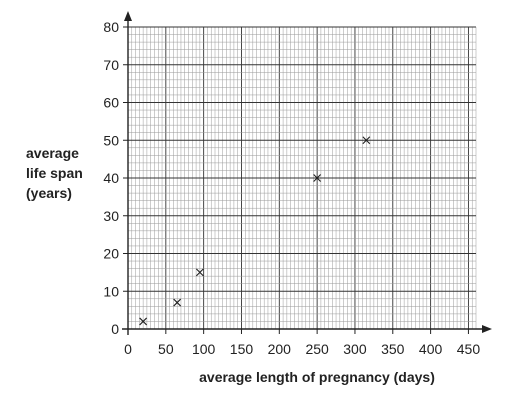 Image resolution: width=528 pixels, height=406 pixels. I want to click on x-axis-label: average length of pregnancy (days), so click(317, 377).